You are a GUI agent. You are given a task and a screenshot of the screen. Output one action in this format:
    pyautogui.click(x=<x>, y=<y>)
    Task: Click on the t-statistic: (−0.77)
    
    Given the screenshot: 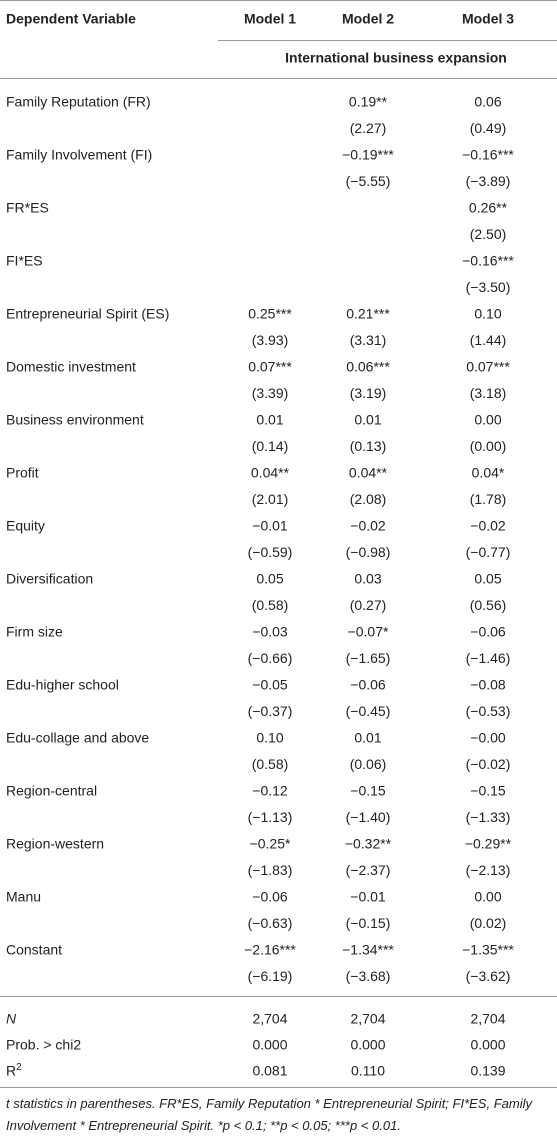 What is the action you would take?
    pyautogui.click(x=488, y=552)
    